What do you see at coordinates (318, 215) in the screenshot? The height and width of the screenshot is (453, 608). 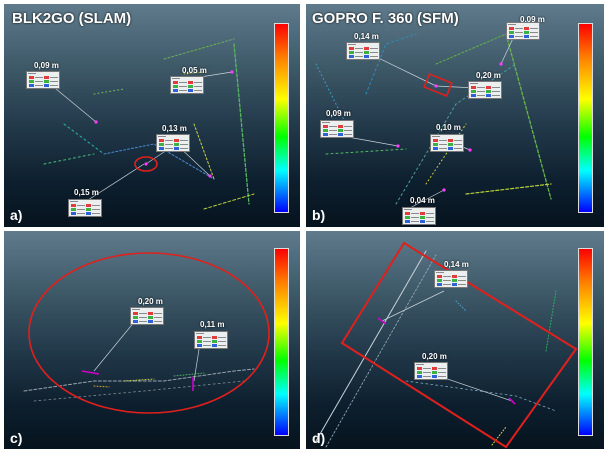 I see `panel-label: b)` at bounding box center [318, 215].